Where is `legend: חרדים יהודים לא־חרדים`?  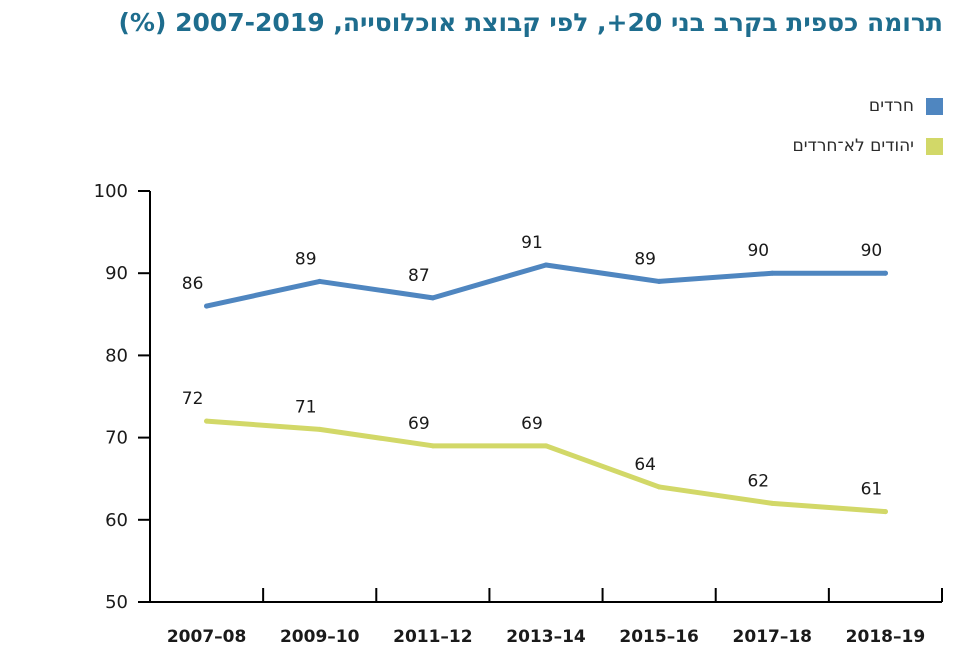 legend: חרדים יהודים לא־חרדים is located at coordinates (783, 134).